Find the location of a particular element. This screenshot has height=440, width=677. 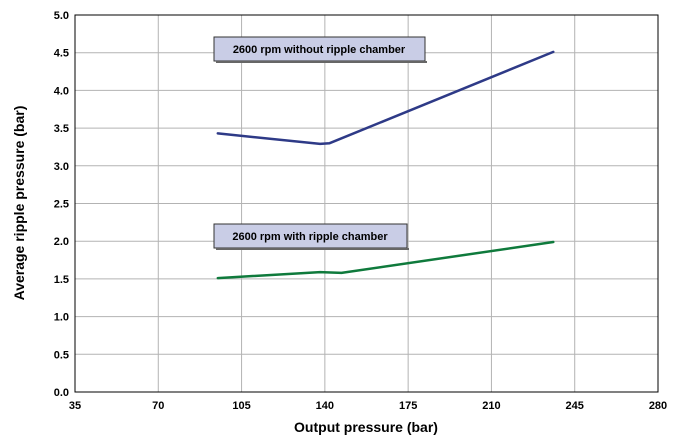

y-tick-label: 0.5 is located at coordinates (61, 355).